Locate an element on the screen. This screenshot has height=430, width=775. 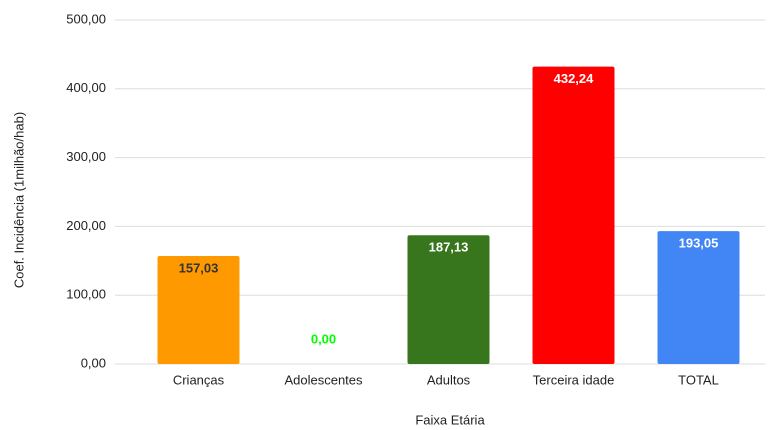
x-axis-title: Faixa Etária is located at coordinates (450, 419).